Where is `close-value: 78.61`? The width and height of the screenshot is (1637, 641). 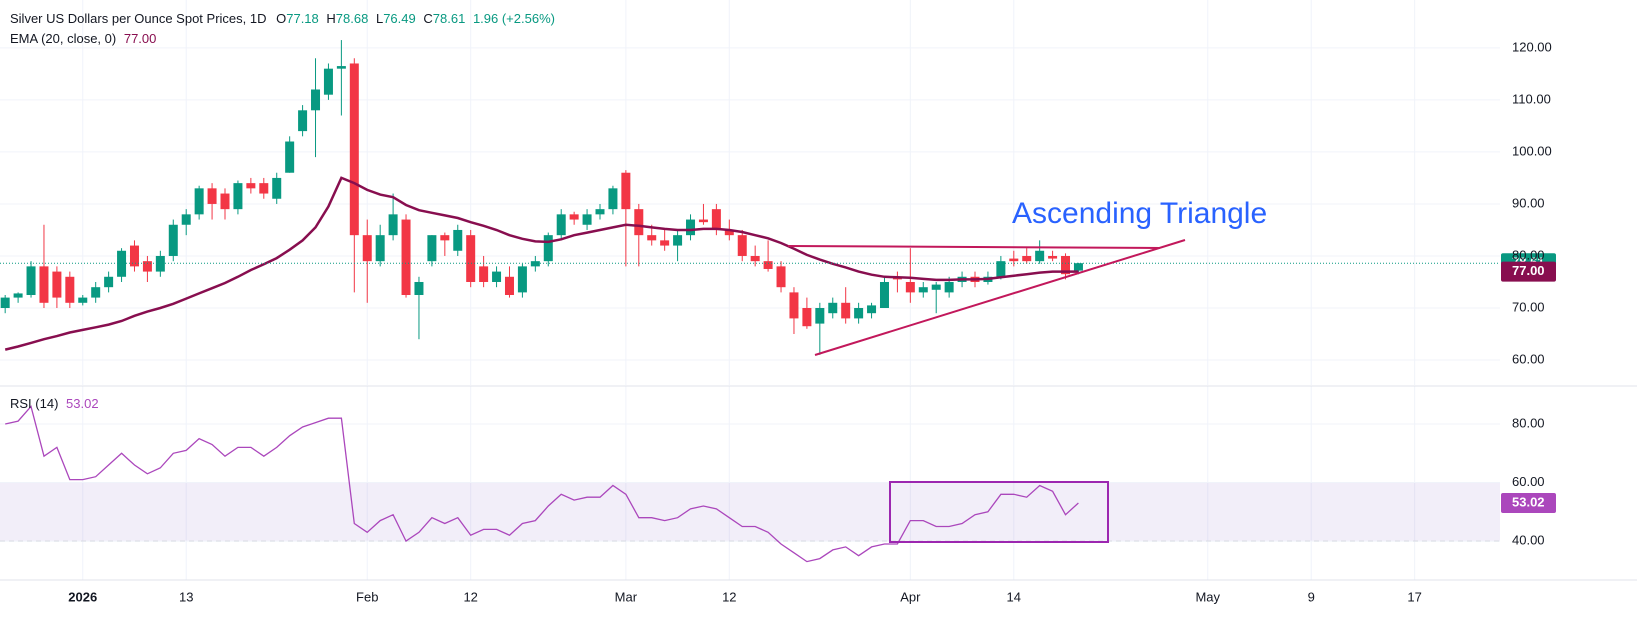 close-value: 78.61 is located at coordinates (449, 18).